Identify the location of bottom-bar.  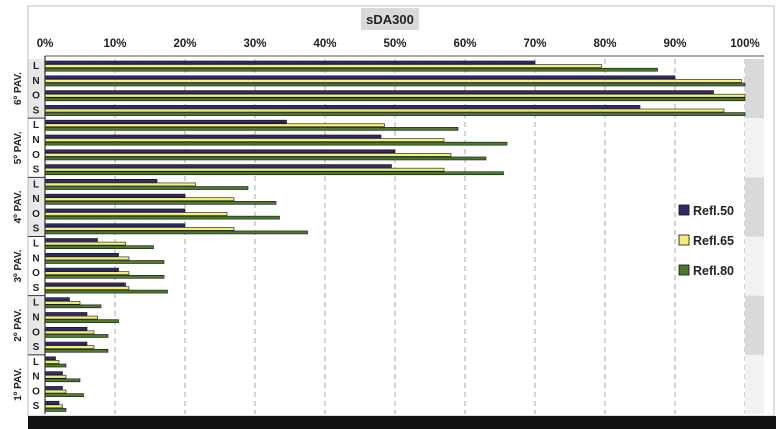
(402, 422).